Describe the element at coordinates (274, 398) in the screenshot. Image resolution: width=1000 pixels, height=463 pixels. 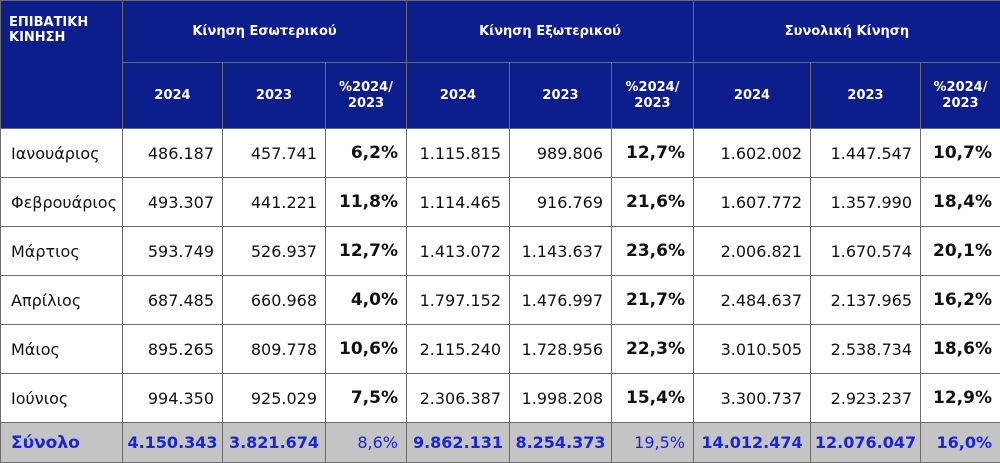
I see `value-cell: 925.029` at that location.